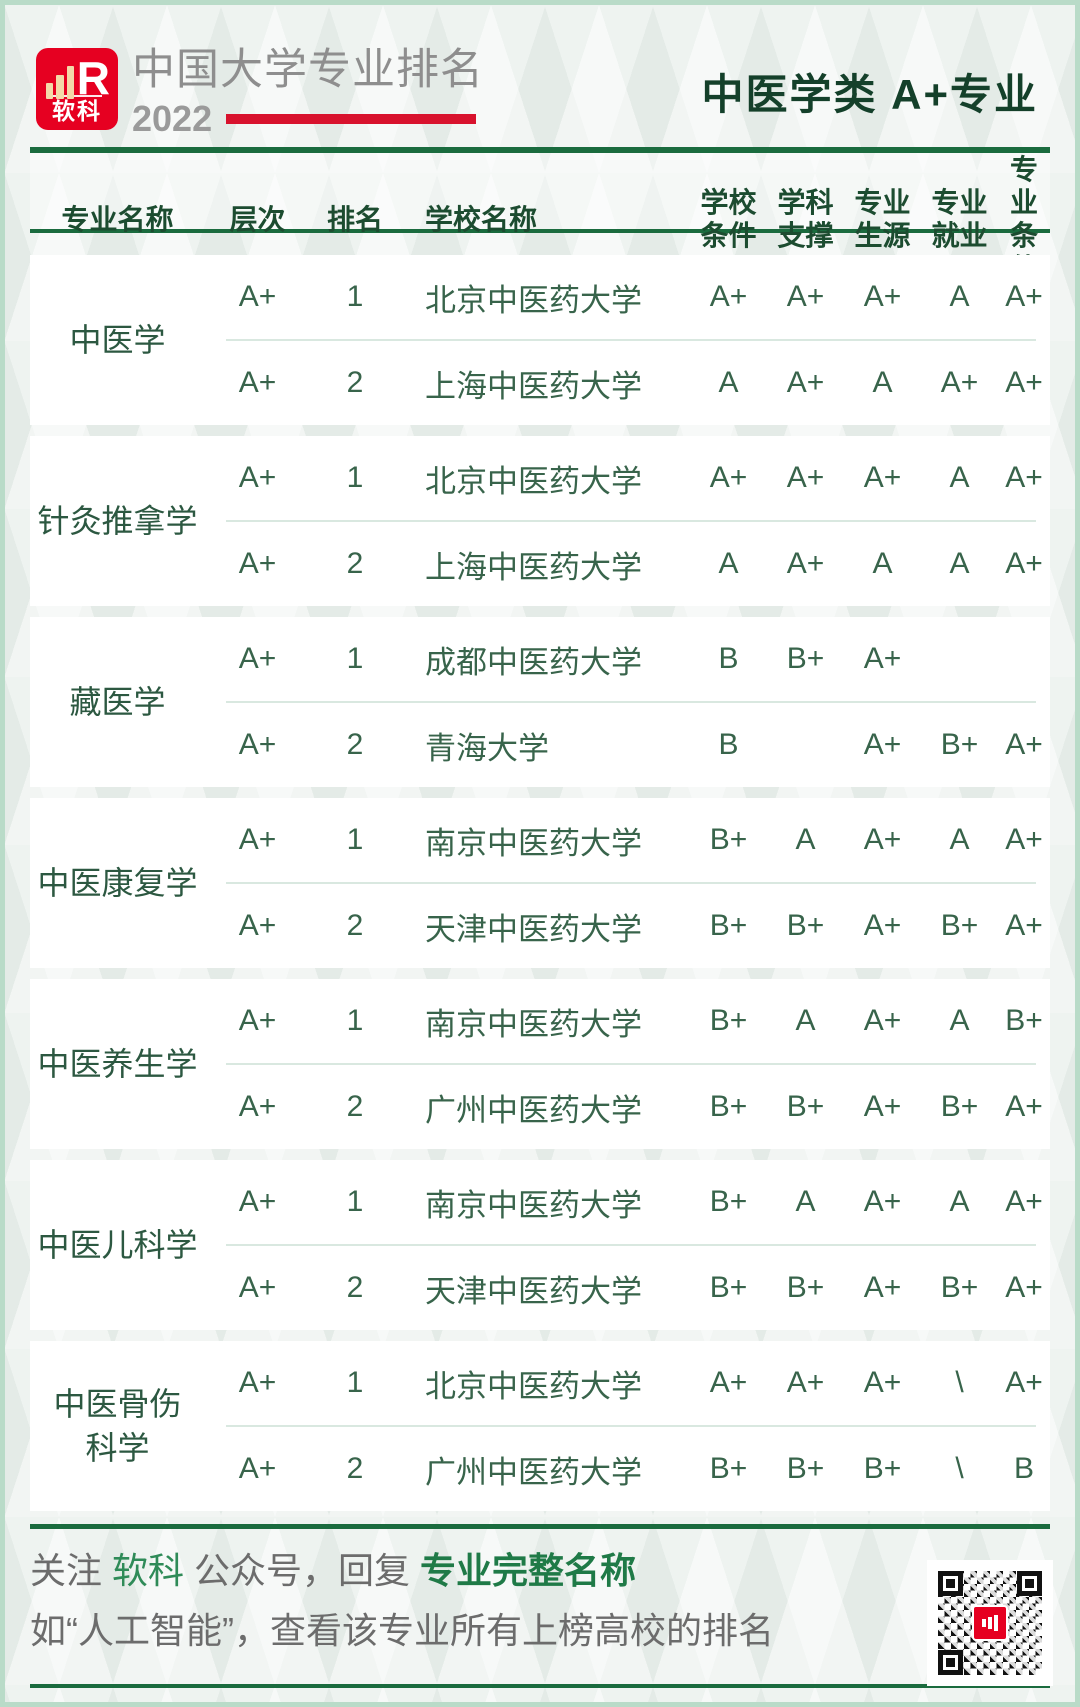 This screenshot has width=1080, height=1707. I want to click on major-name: 针灸推拿学, so click(117, 521).